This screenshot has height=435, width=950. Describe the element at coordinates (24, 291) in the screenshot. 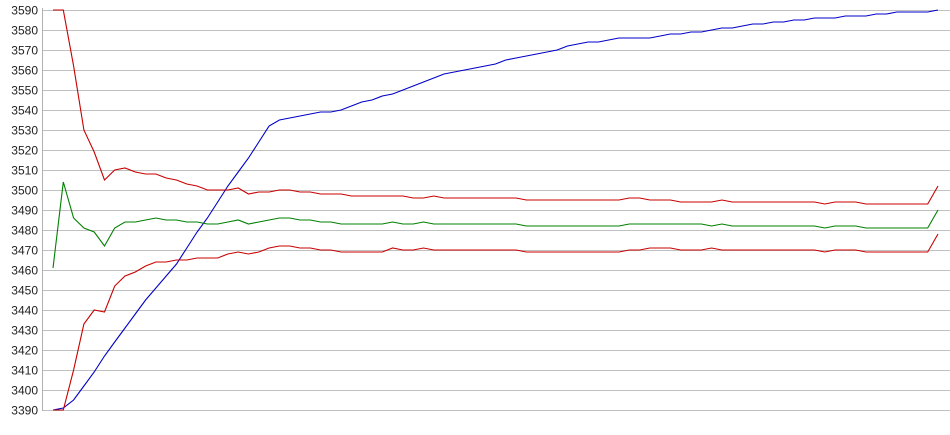

I see `y-tick-label: 3450` at that location.